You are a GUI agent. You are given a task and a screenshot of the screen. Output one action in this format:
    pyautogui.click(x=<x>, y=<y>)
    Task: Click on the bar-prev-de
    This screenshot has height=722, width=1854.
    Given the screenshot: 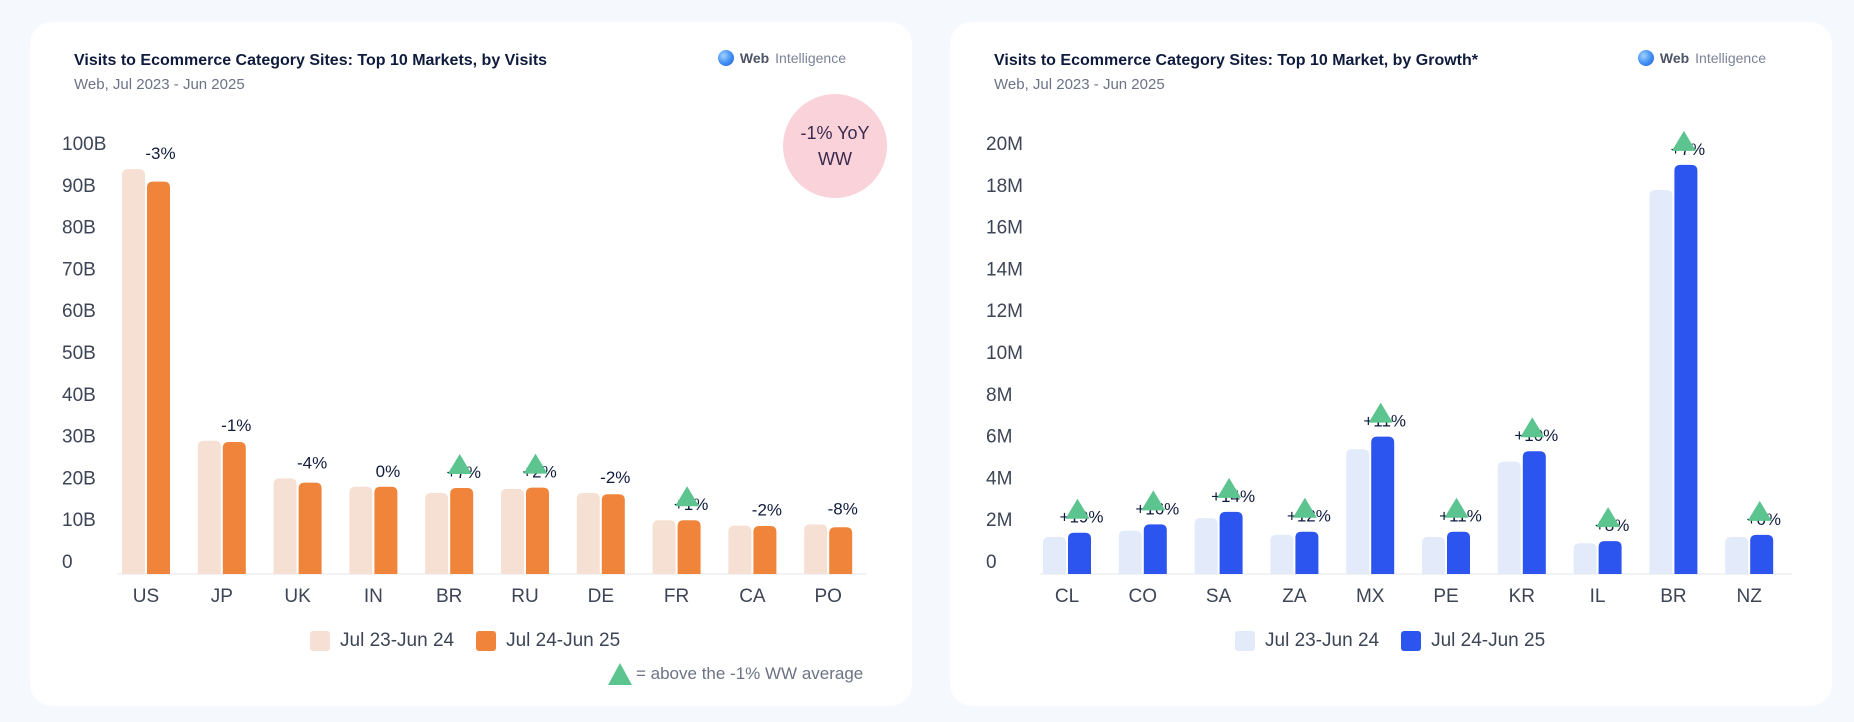 What is the action you would take?
    pyautogui.click(x=588, y=533)
    